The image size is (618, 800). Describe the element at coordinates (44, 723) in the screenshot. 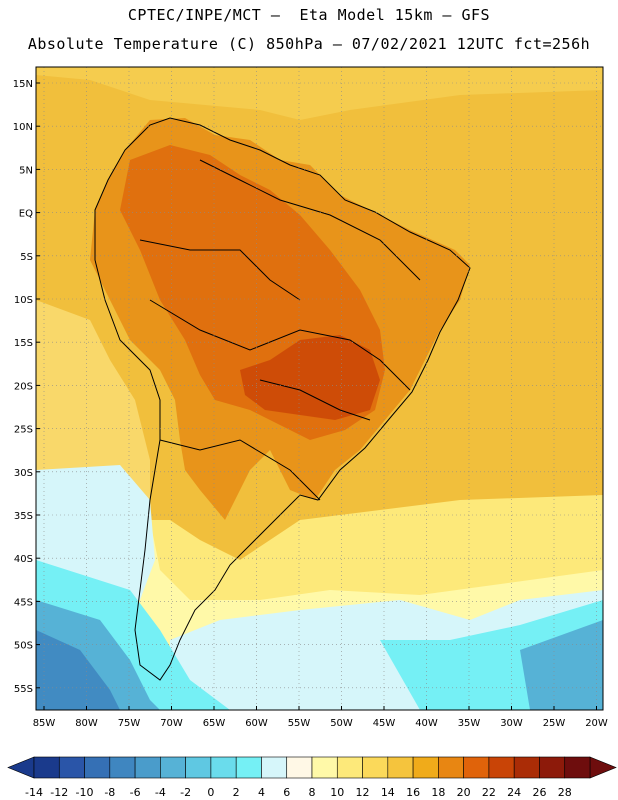

I see `lon-label: 85W` at that location.